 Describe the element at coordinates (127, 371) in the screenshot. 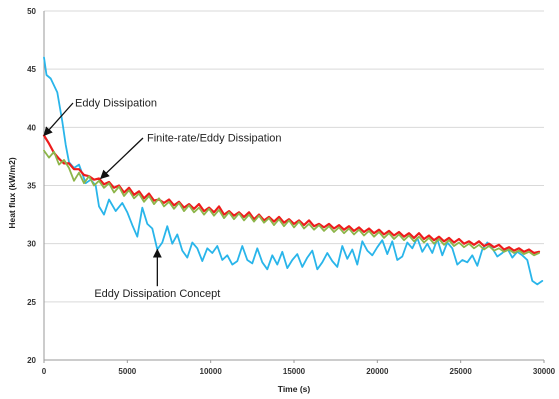

I see `x-tick-label: 5000` at that location.